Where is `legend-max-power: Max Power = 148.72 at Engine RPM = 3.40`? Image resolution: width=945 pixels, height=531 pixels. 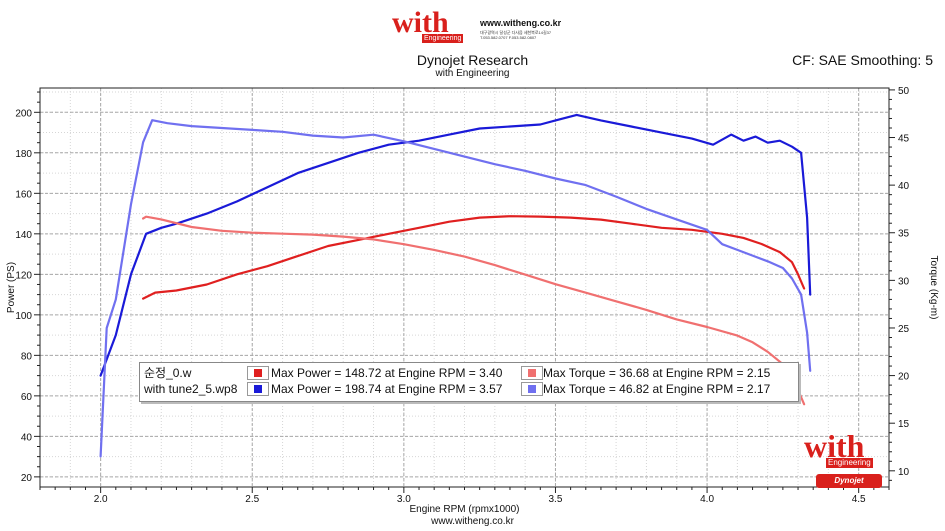
legend-max-power: Max Power = 148.72 at Engine RPM = 3.40 is located at coordinates (387, 373).